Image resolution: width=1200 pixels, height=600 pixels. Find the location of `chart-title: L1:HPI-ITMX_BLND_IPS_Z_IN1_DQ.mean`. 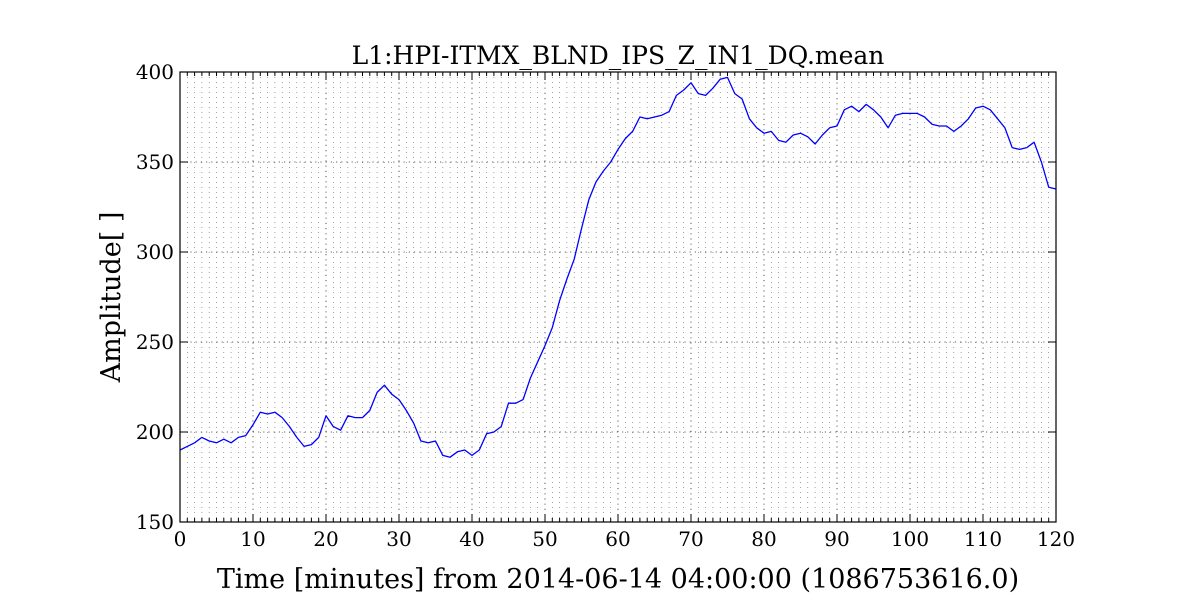

chart-title: L1:HPI-ITMX_BLND_IPS_Z_IN1_DQ.mean is located at coordinates (618, 55).